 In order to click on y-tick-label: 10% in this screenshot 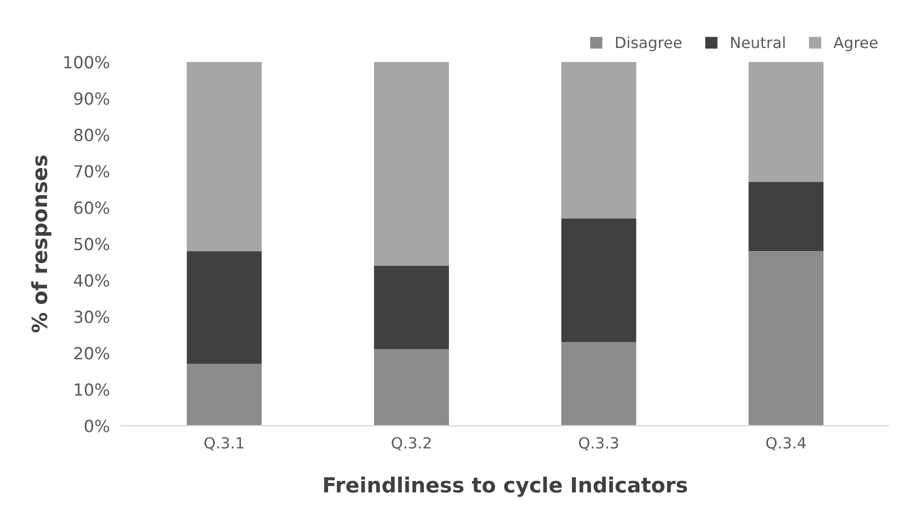, I will do `click(92, 389)`.